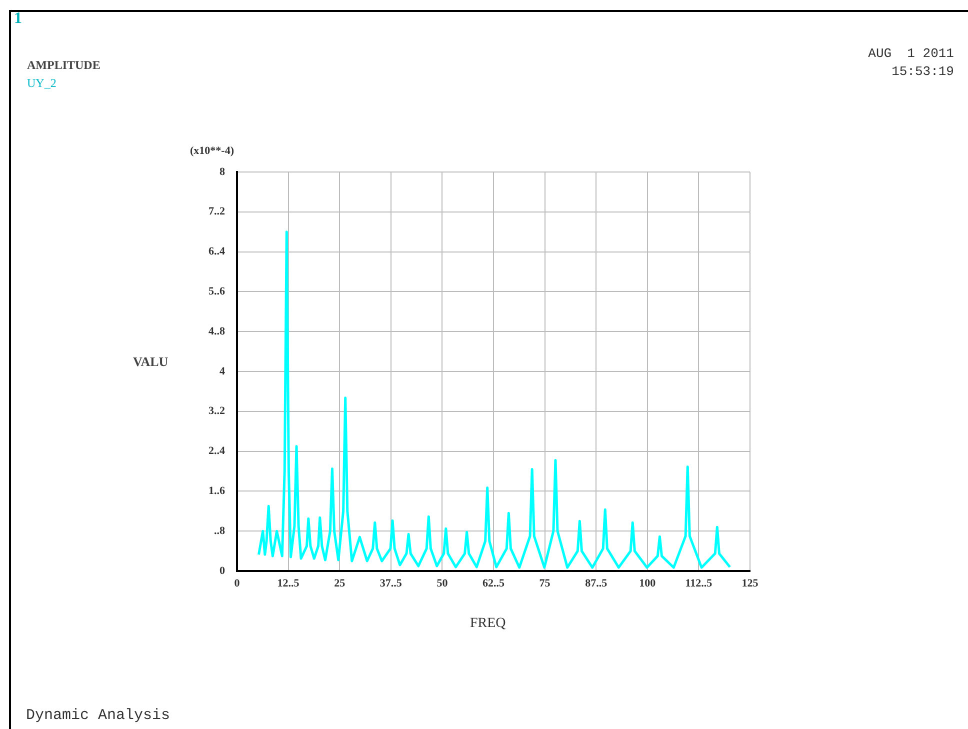 This screenshot has height=729, width=968. I want to click on y-tick-label: 1..6, so click(217, 491).